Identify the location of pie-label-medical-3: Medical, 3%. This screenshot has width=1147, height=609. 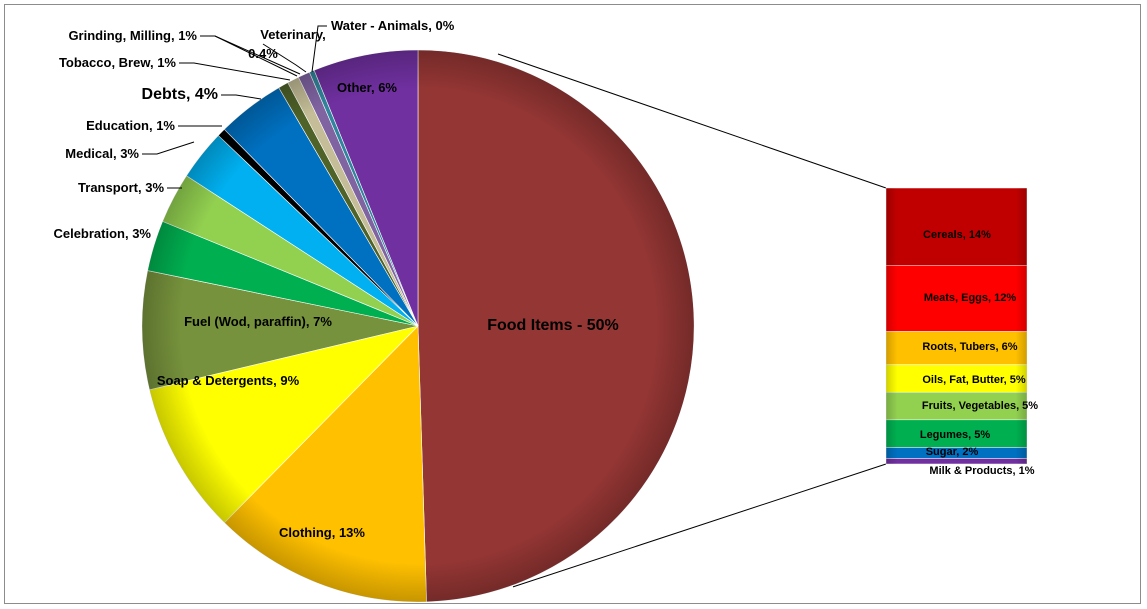
(102, 153).